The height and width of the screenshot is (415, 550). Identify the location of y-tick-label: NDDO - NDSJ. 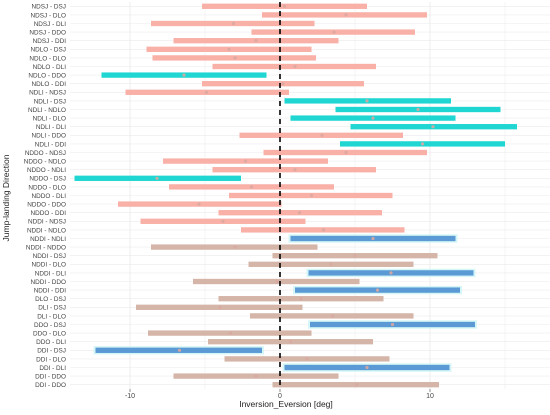
(45, 153).